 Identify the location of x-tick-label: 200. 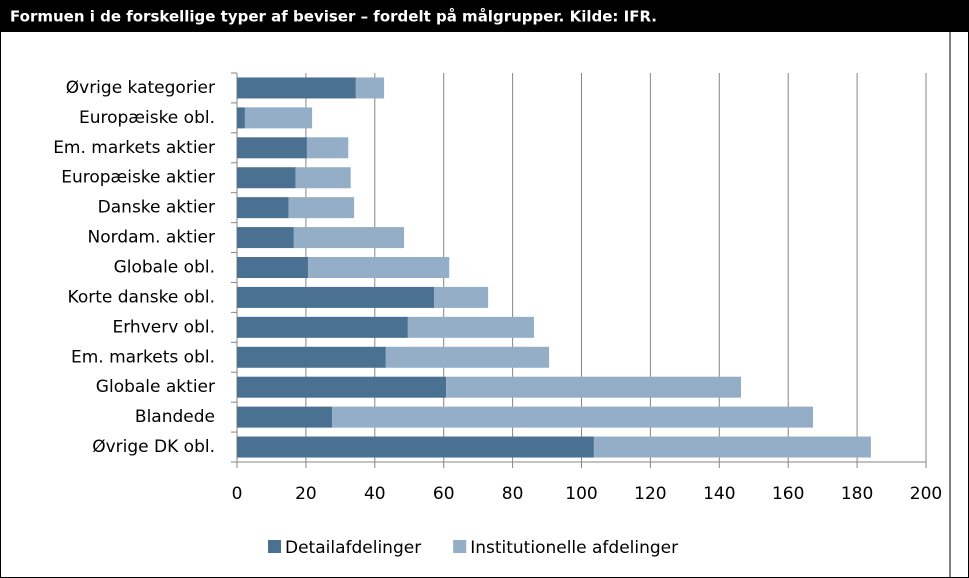
(926, 494).